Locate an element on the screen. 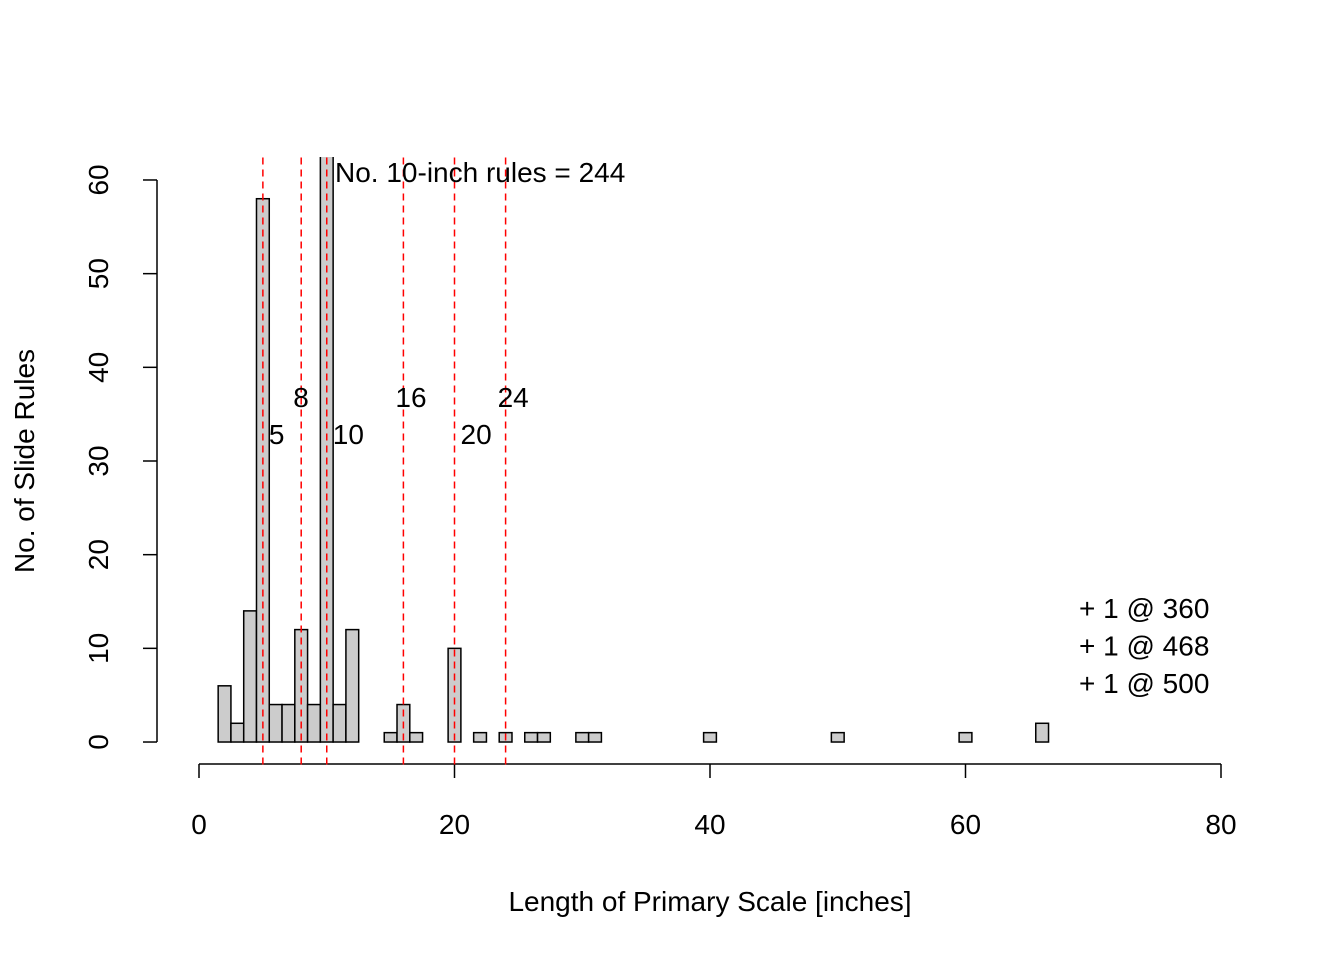 The width and height of the screenshot is (1344, 960). x-tick-label: 40 is located at coordinates (709, 824).